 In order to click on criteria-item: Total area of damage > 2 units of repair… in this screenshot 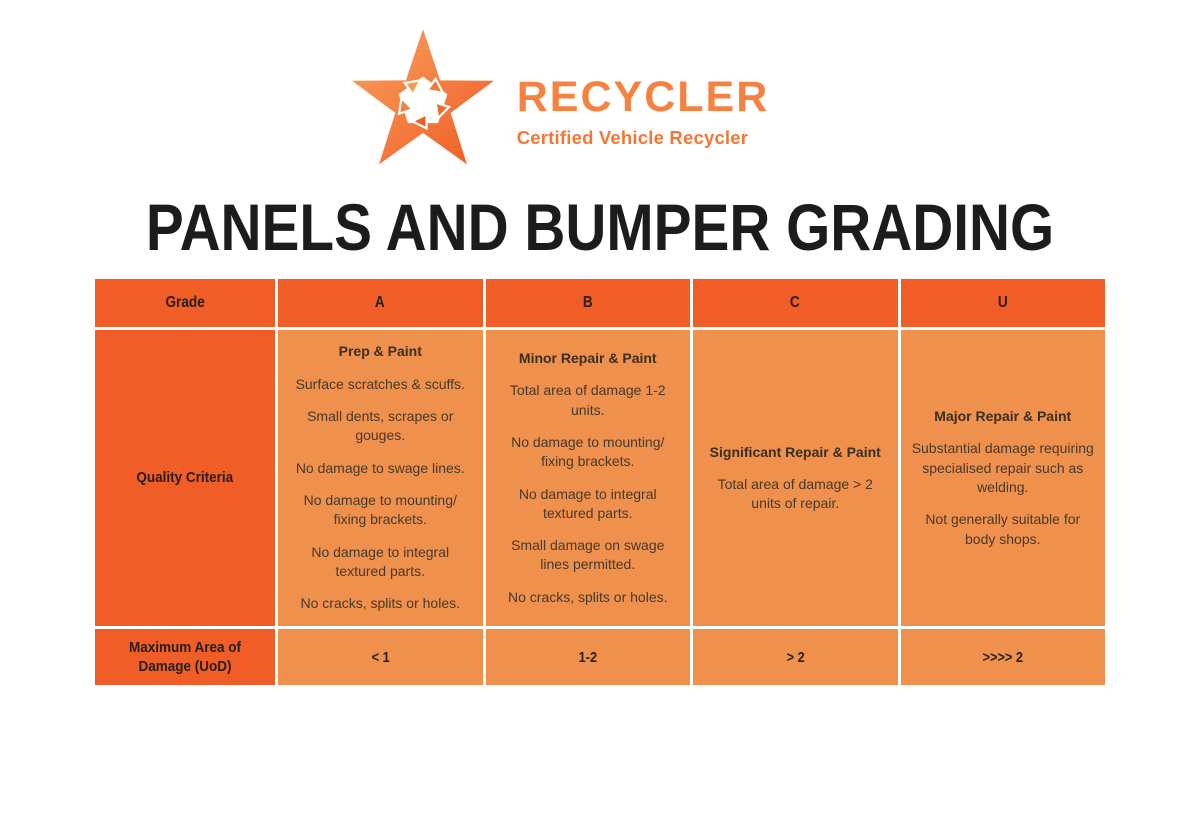, I will do `click(795, 493)`.